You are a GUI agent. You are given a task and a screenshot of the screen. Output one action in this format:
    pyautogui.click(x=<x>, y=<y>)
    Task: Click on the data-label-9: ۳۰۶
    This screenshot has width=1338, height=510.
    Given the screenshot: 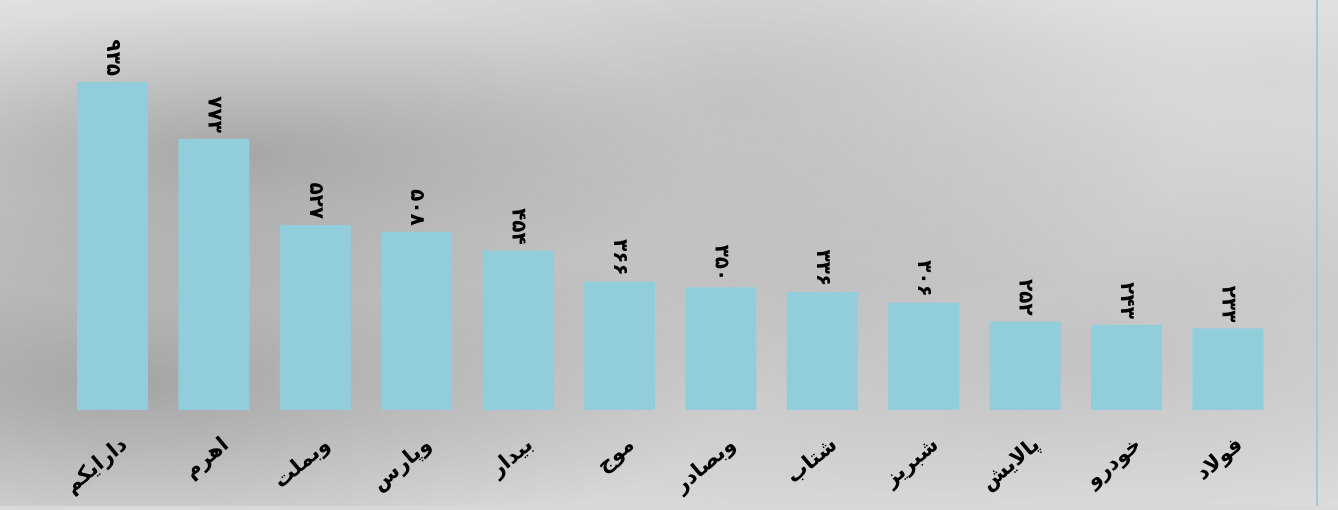 What is the action you would take?
    pyautogui.click(x=925, y=278)
    